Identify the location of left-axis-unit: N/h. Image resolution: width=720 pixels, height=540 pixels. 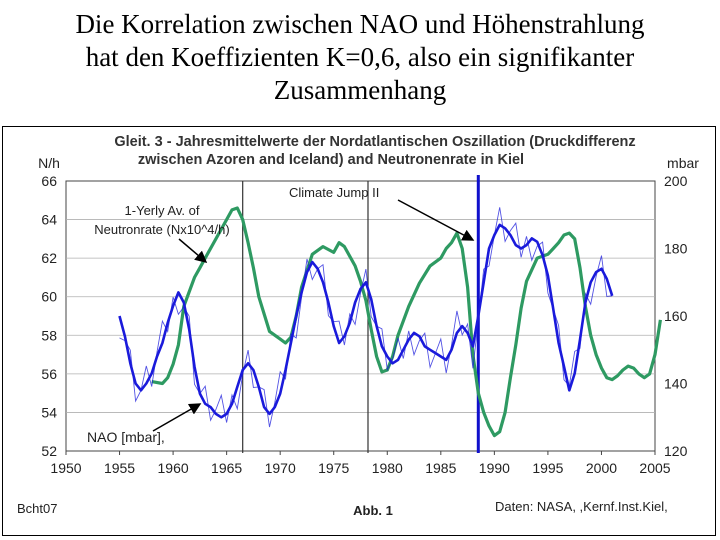
(49, 163).